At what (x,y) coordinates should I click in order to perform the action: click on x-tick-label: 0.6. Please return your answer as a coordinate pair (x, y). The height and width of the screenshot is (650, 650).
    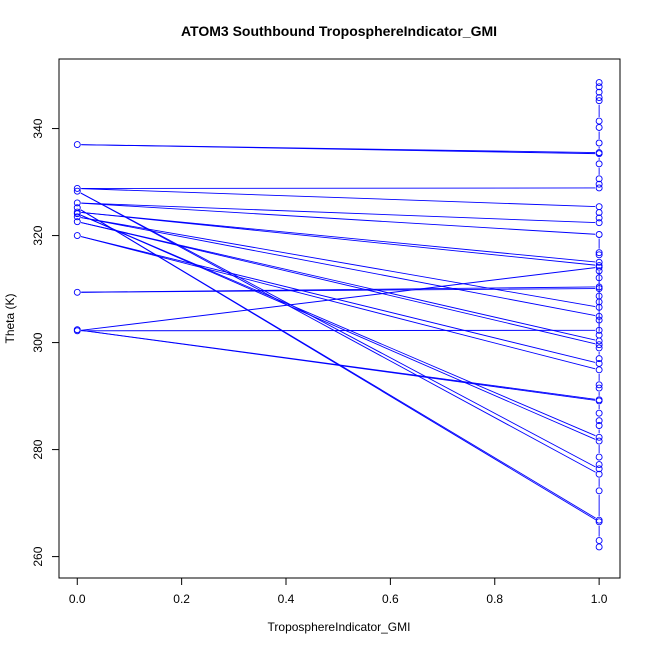
    Looking at the image, I should click on (390, 599).